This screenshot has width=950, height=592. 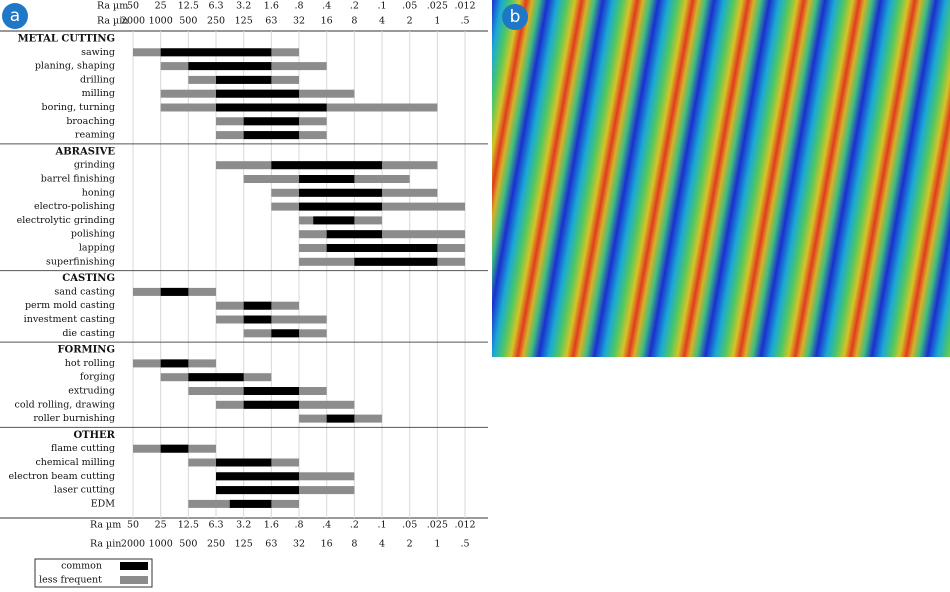 What do you see at coordinates (97, 79) in the screenshot?
I see `process-label: drilling` at bounding box center [97, 79].